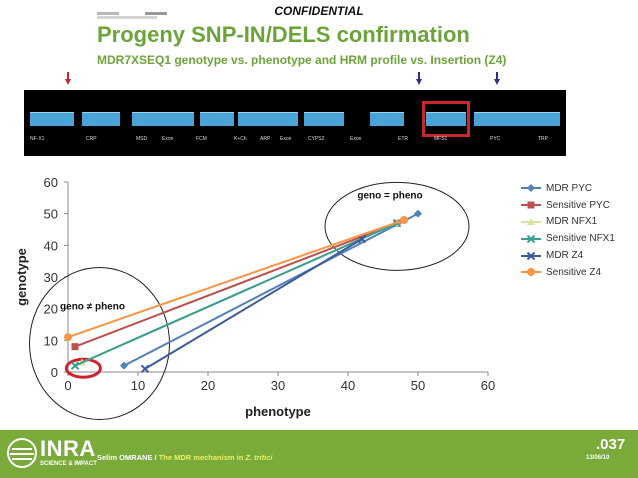 The height and width of the screenshot is (478, 638). I want to click on legend-label: MDR PYC, so click(569, 188).